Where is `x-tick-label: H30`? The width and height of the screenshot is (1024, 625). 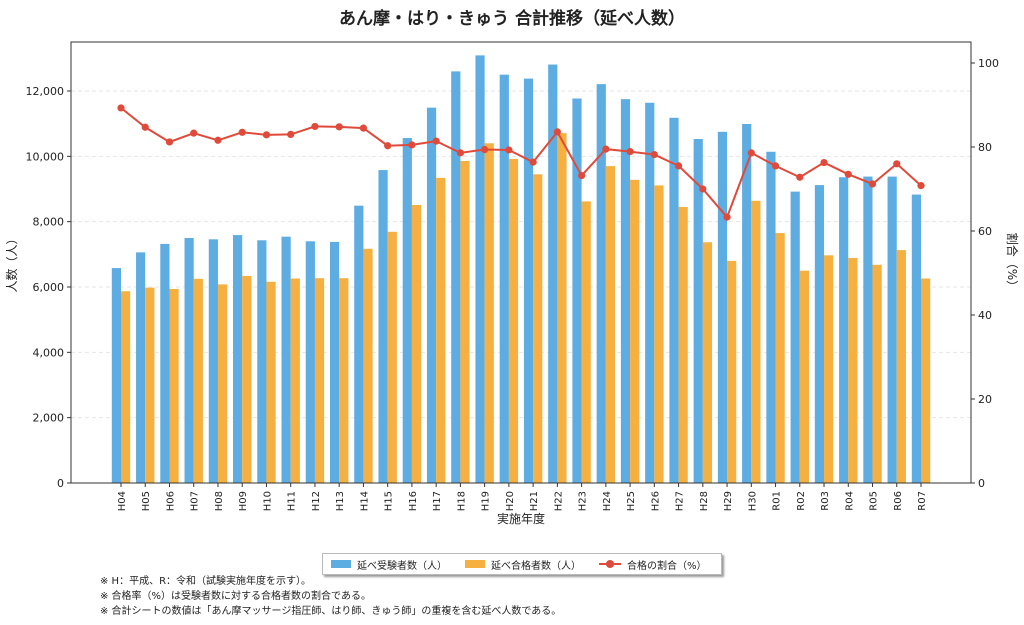
x-tick-label: H30 is located at coordinates (752, 501).